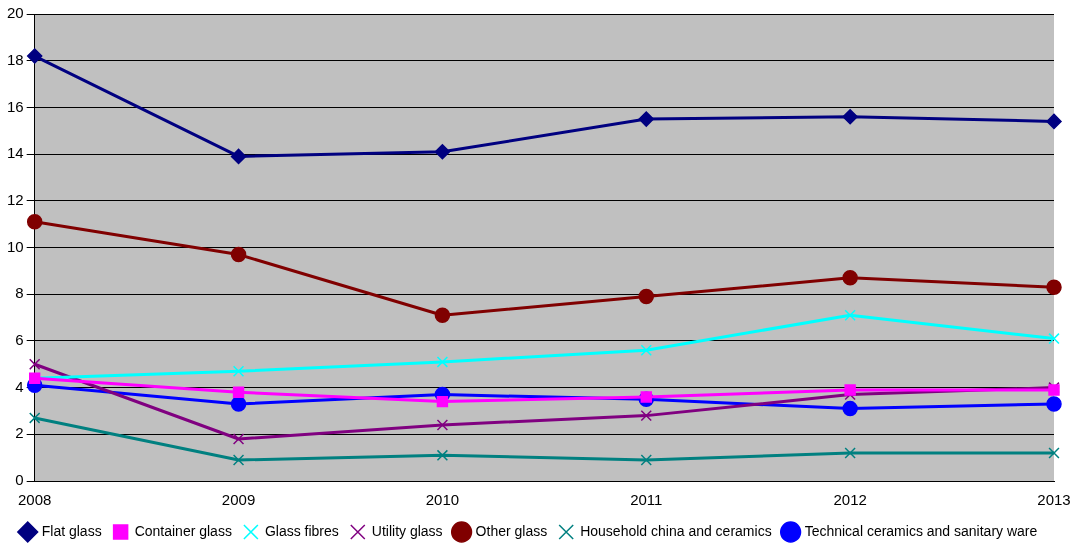 The image size is (1074, 553). I want to click on y-tick-label: 2, so click(19, 433).